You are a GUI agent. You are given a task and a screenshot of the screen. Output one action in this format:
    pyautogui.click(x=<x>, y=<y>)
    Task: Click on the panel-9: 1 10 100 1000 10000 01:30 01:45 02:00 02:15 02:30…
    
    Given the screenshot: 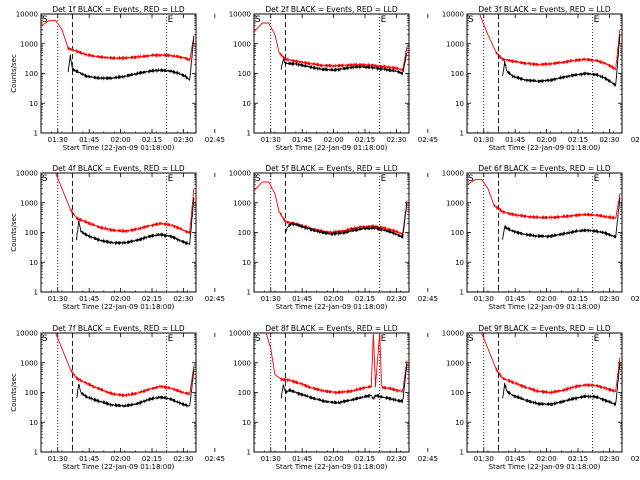 What is the action you would take?
    pyautogui.click(x=541, y=397)
    